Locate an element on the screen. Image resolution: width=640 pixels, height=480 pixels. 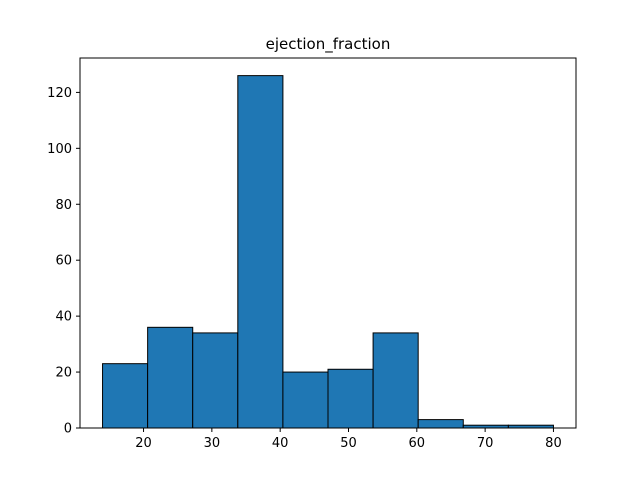
x-tick-label: 20 is located at coordinates (143, 443).